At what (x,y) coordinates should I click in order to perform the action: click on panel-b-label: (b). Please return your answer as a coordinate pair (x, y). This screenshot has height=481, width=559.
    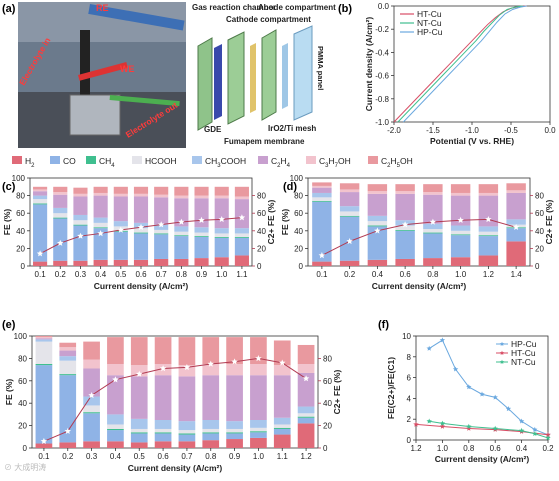
    Looking at the image, I should click on (345, 9).